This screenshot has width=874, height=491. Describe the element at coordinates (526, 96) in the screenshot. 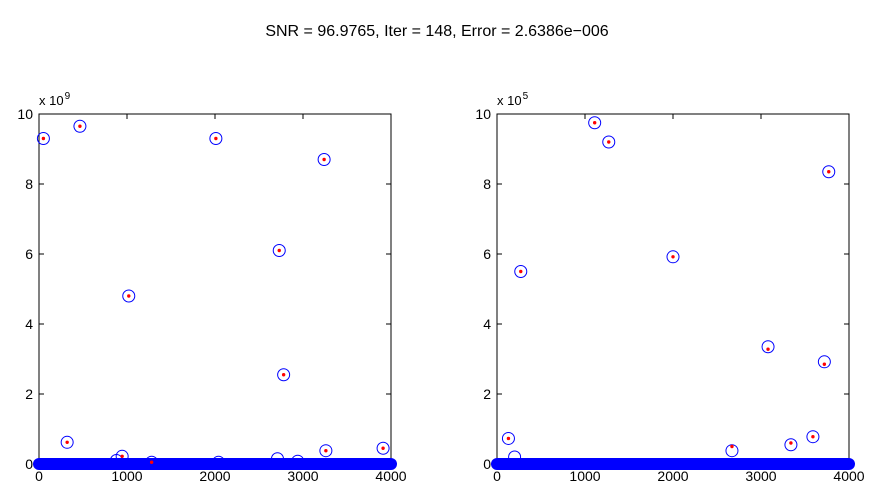

I see `y-exponent-power: 5` at that location.